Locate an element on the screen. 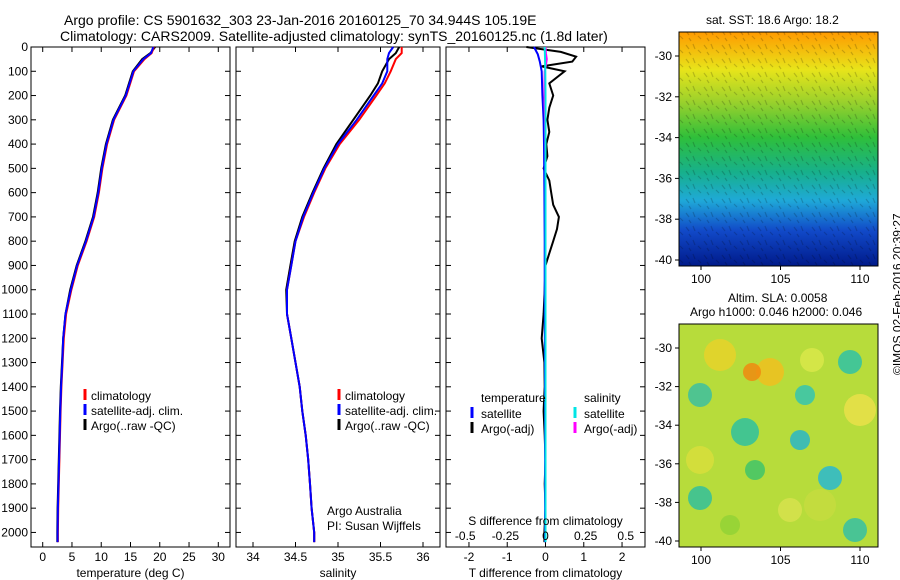 The height and width of the screenshot is (580, 900). sst-map-title: sat. SST: 18.6 Argo: 18.2 is located at coordinates (772, 20).